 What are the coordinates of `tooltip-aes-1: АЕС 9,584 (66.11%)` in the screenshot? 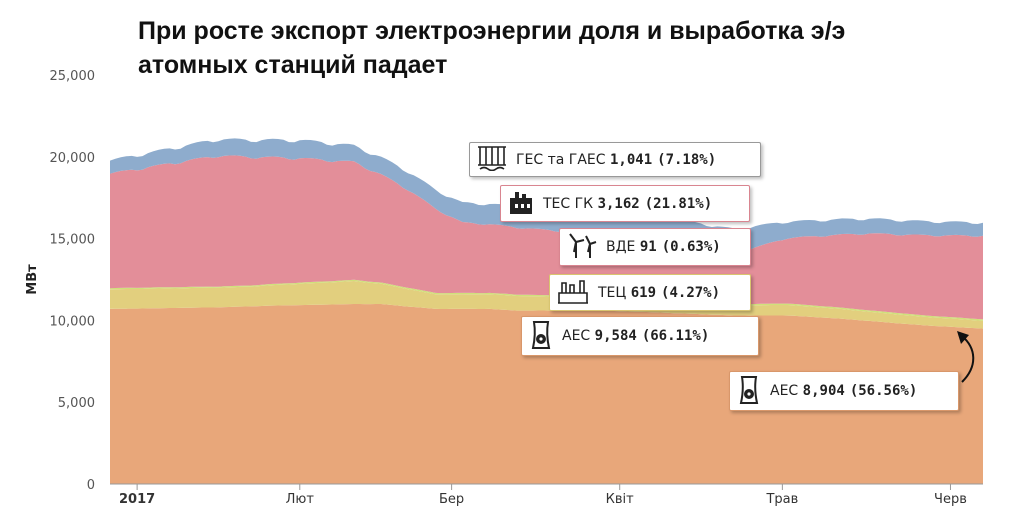 It's located at (640, 336).